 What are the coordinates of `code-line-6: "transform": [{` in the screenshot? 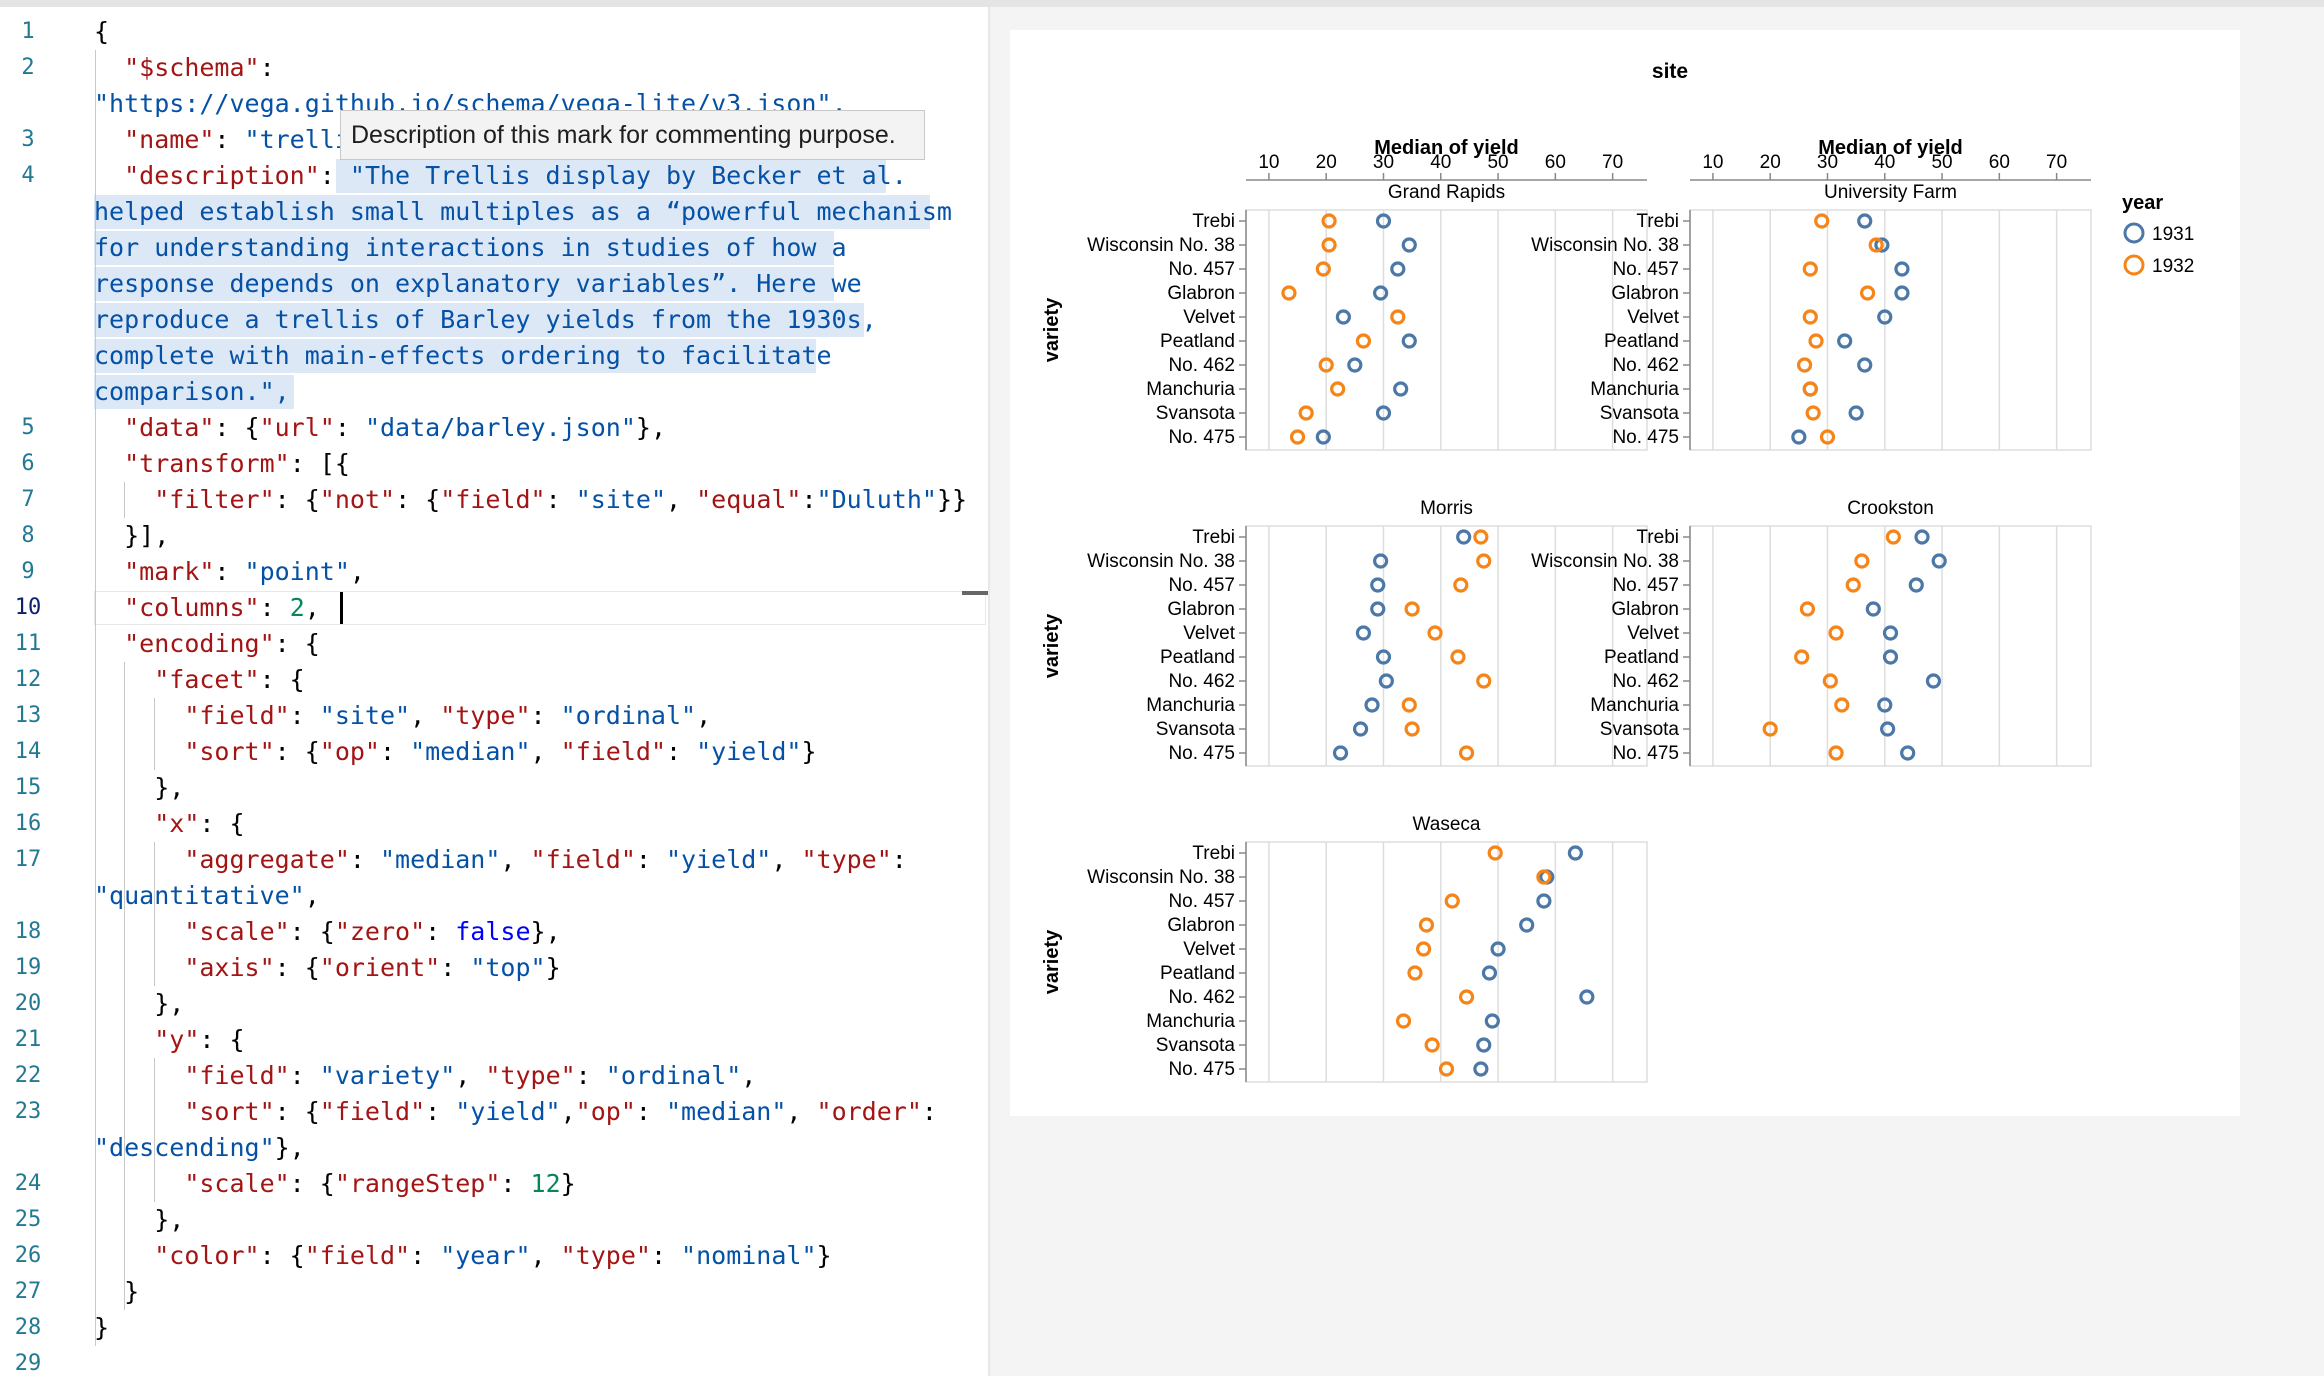 It's located at (237, 463).